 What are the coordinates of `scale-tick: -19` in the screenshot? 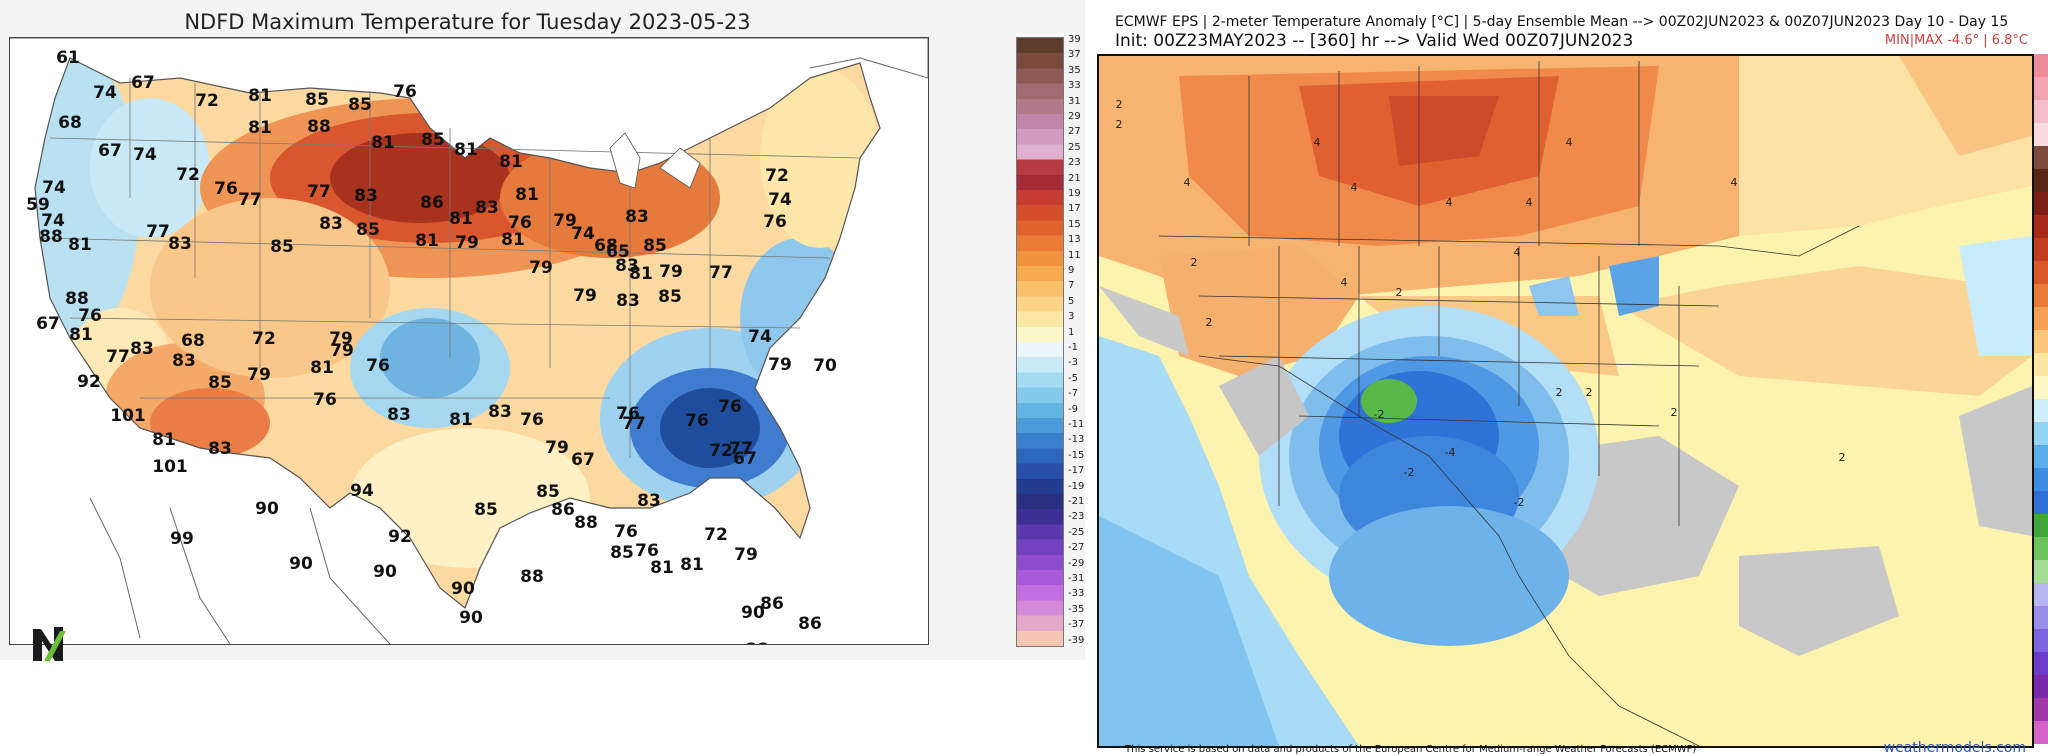 It's located at (1076, 486).